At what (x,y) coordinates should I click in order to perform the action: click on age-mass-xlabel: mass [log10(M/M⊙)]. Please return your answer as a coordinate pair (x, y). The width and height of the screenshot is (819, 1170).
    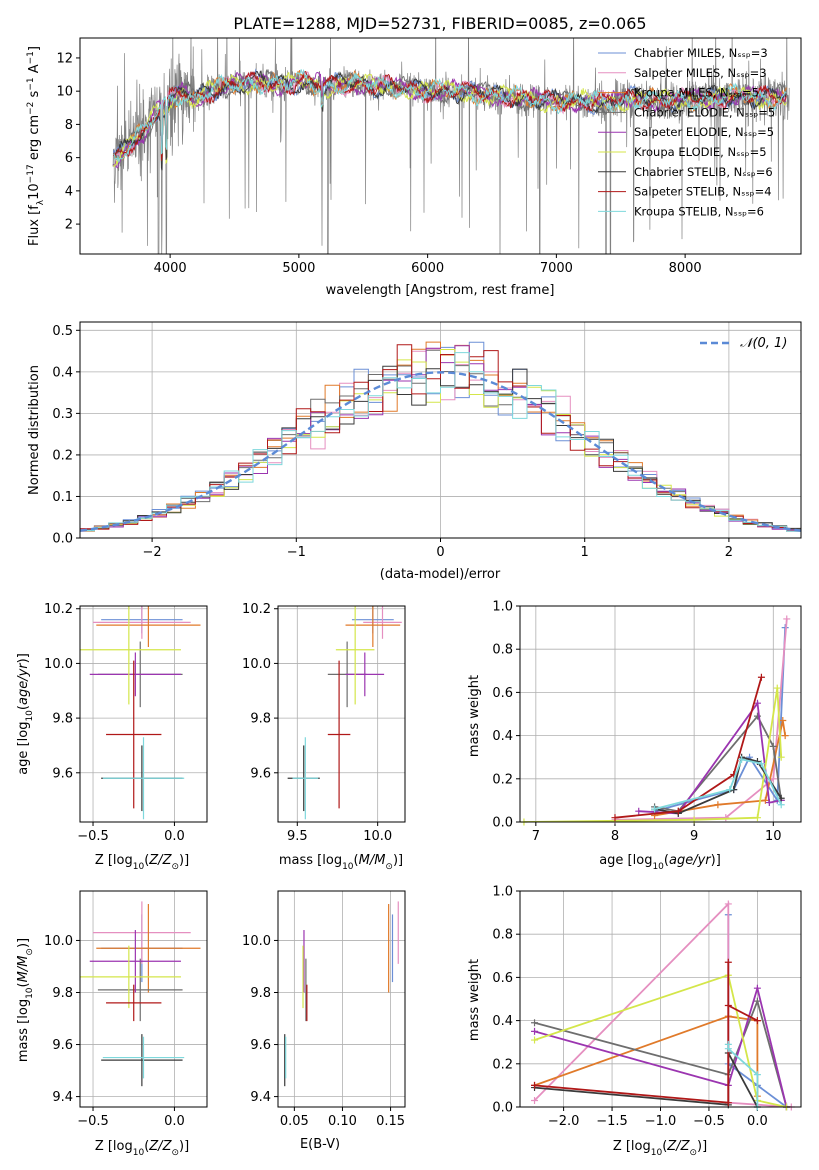
    Looking at the image, I should click on (341, 862).